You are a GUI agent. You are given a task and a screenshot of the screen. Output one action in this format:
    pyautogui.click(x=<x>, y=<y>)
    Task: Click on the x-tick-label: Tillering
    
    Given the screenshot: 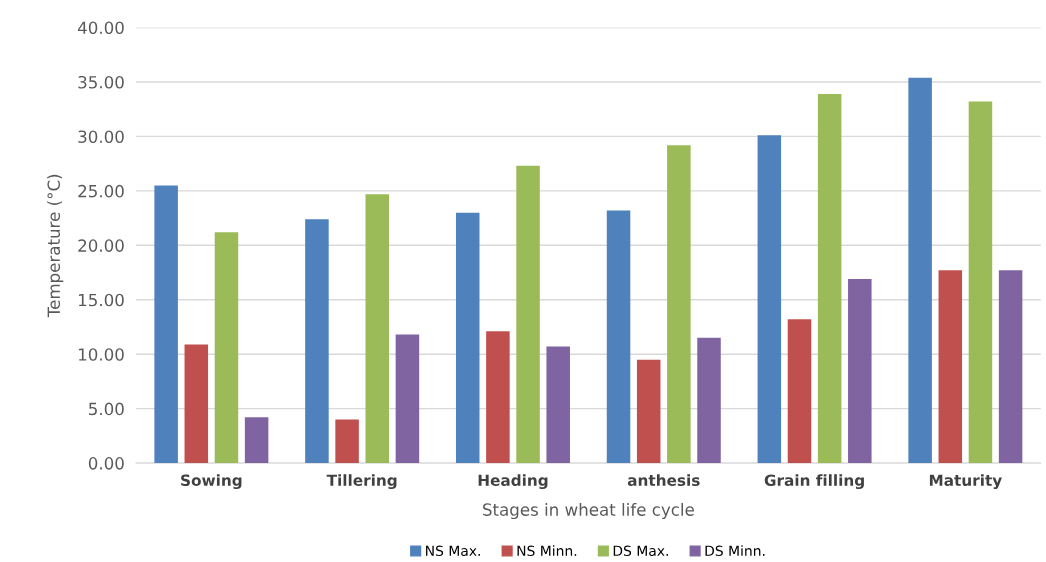 What is the action you would take?
    pyautogui.click(x=361, y=482)
    